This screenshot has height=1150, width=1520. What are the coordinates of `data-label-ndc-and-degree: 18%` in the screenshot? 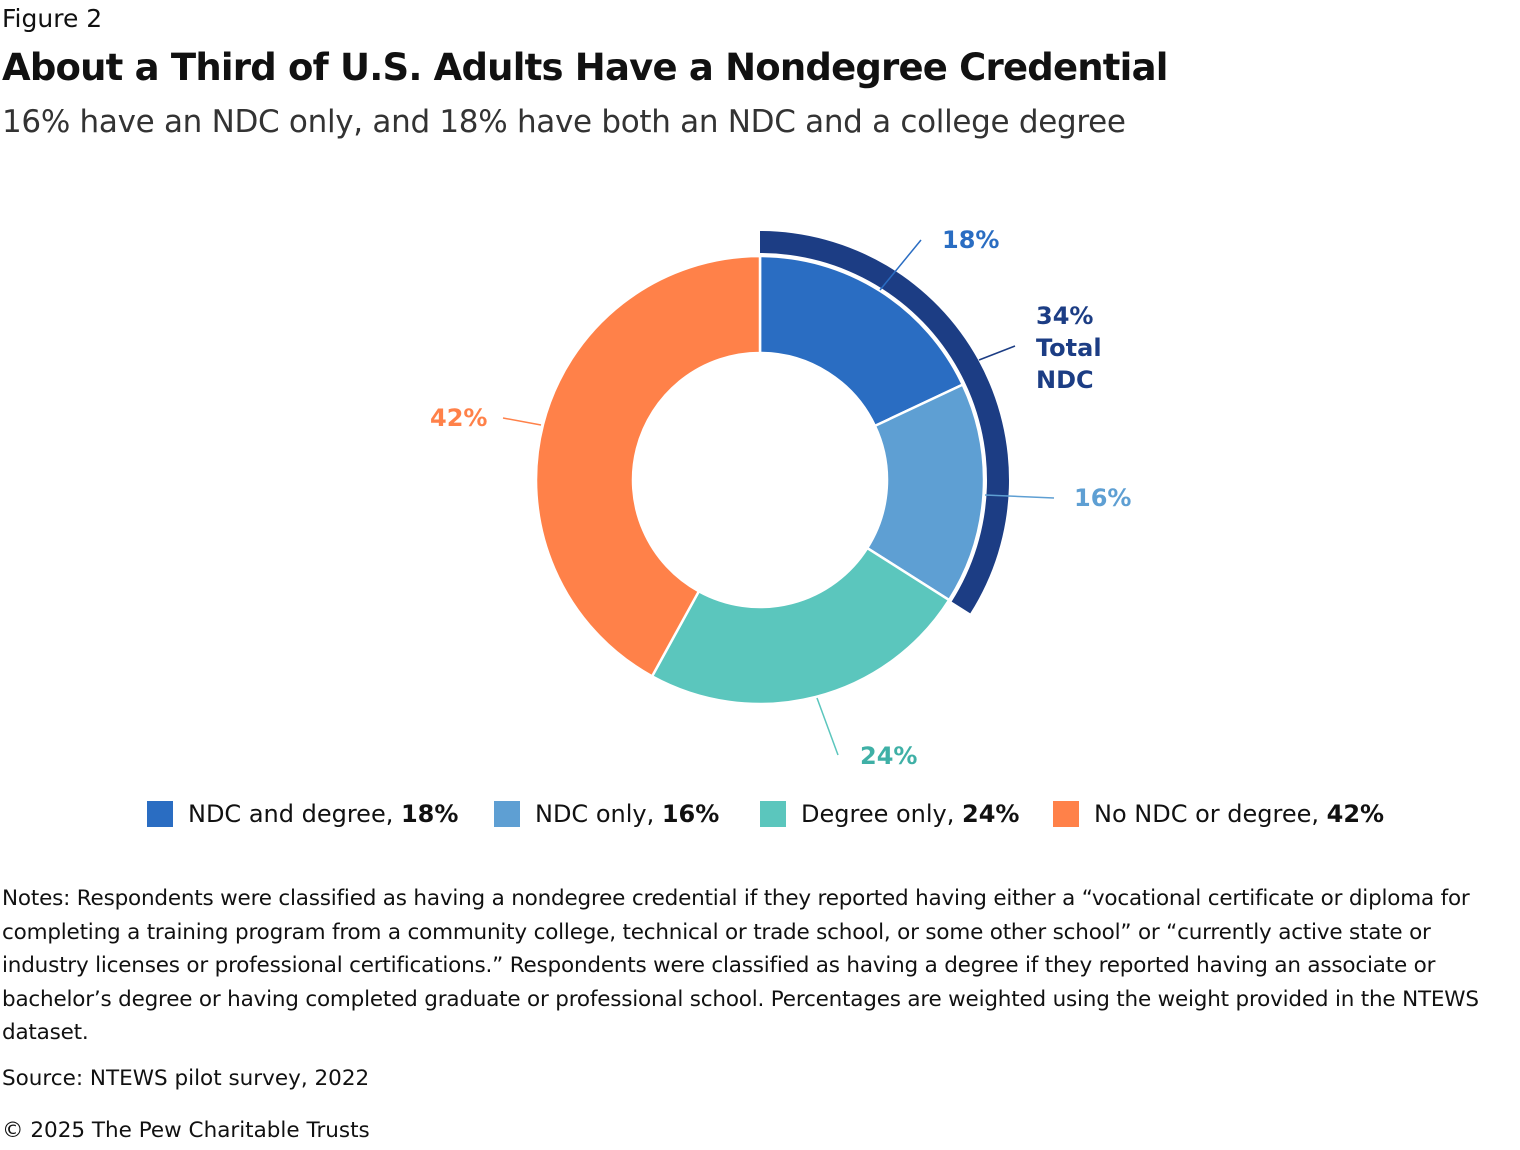 It's located at (971, 240).